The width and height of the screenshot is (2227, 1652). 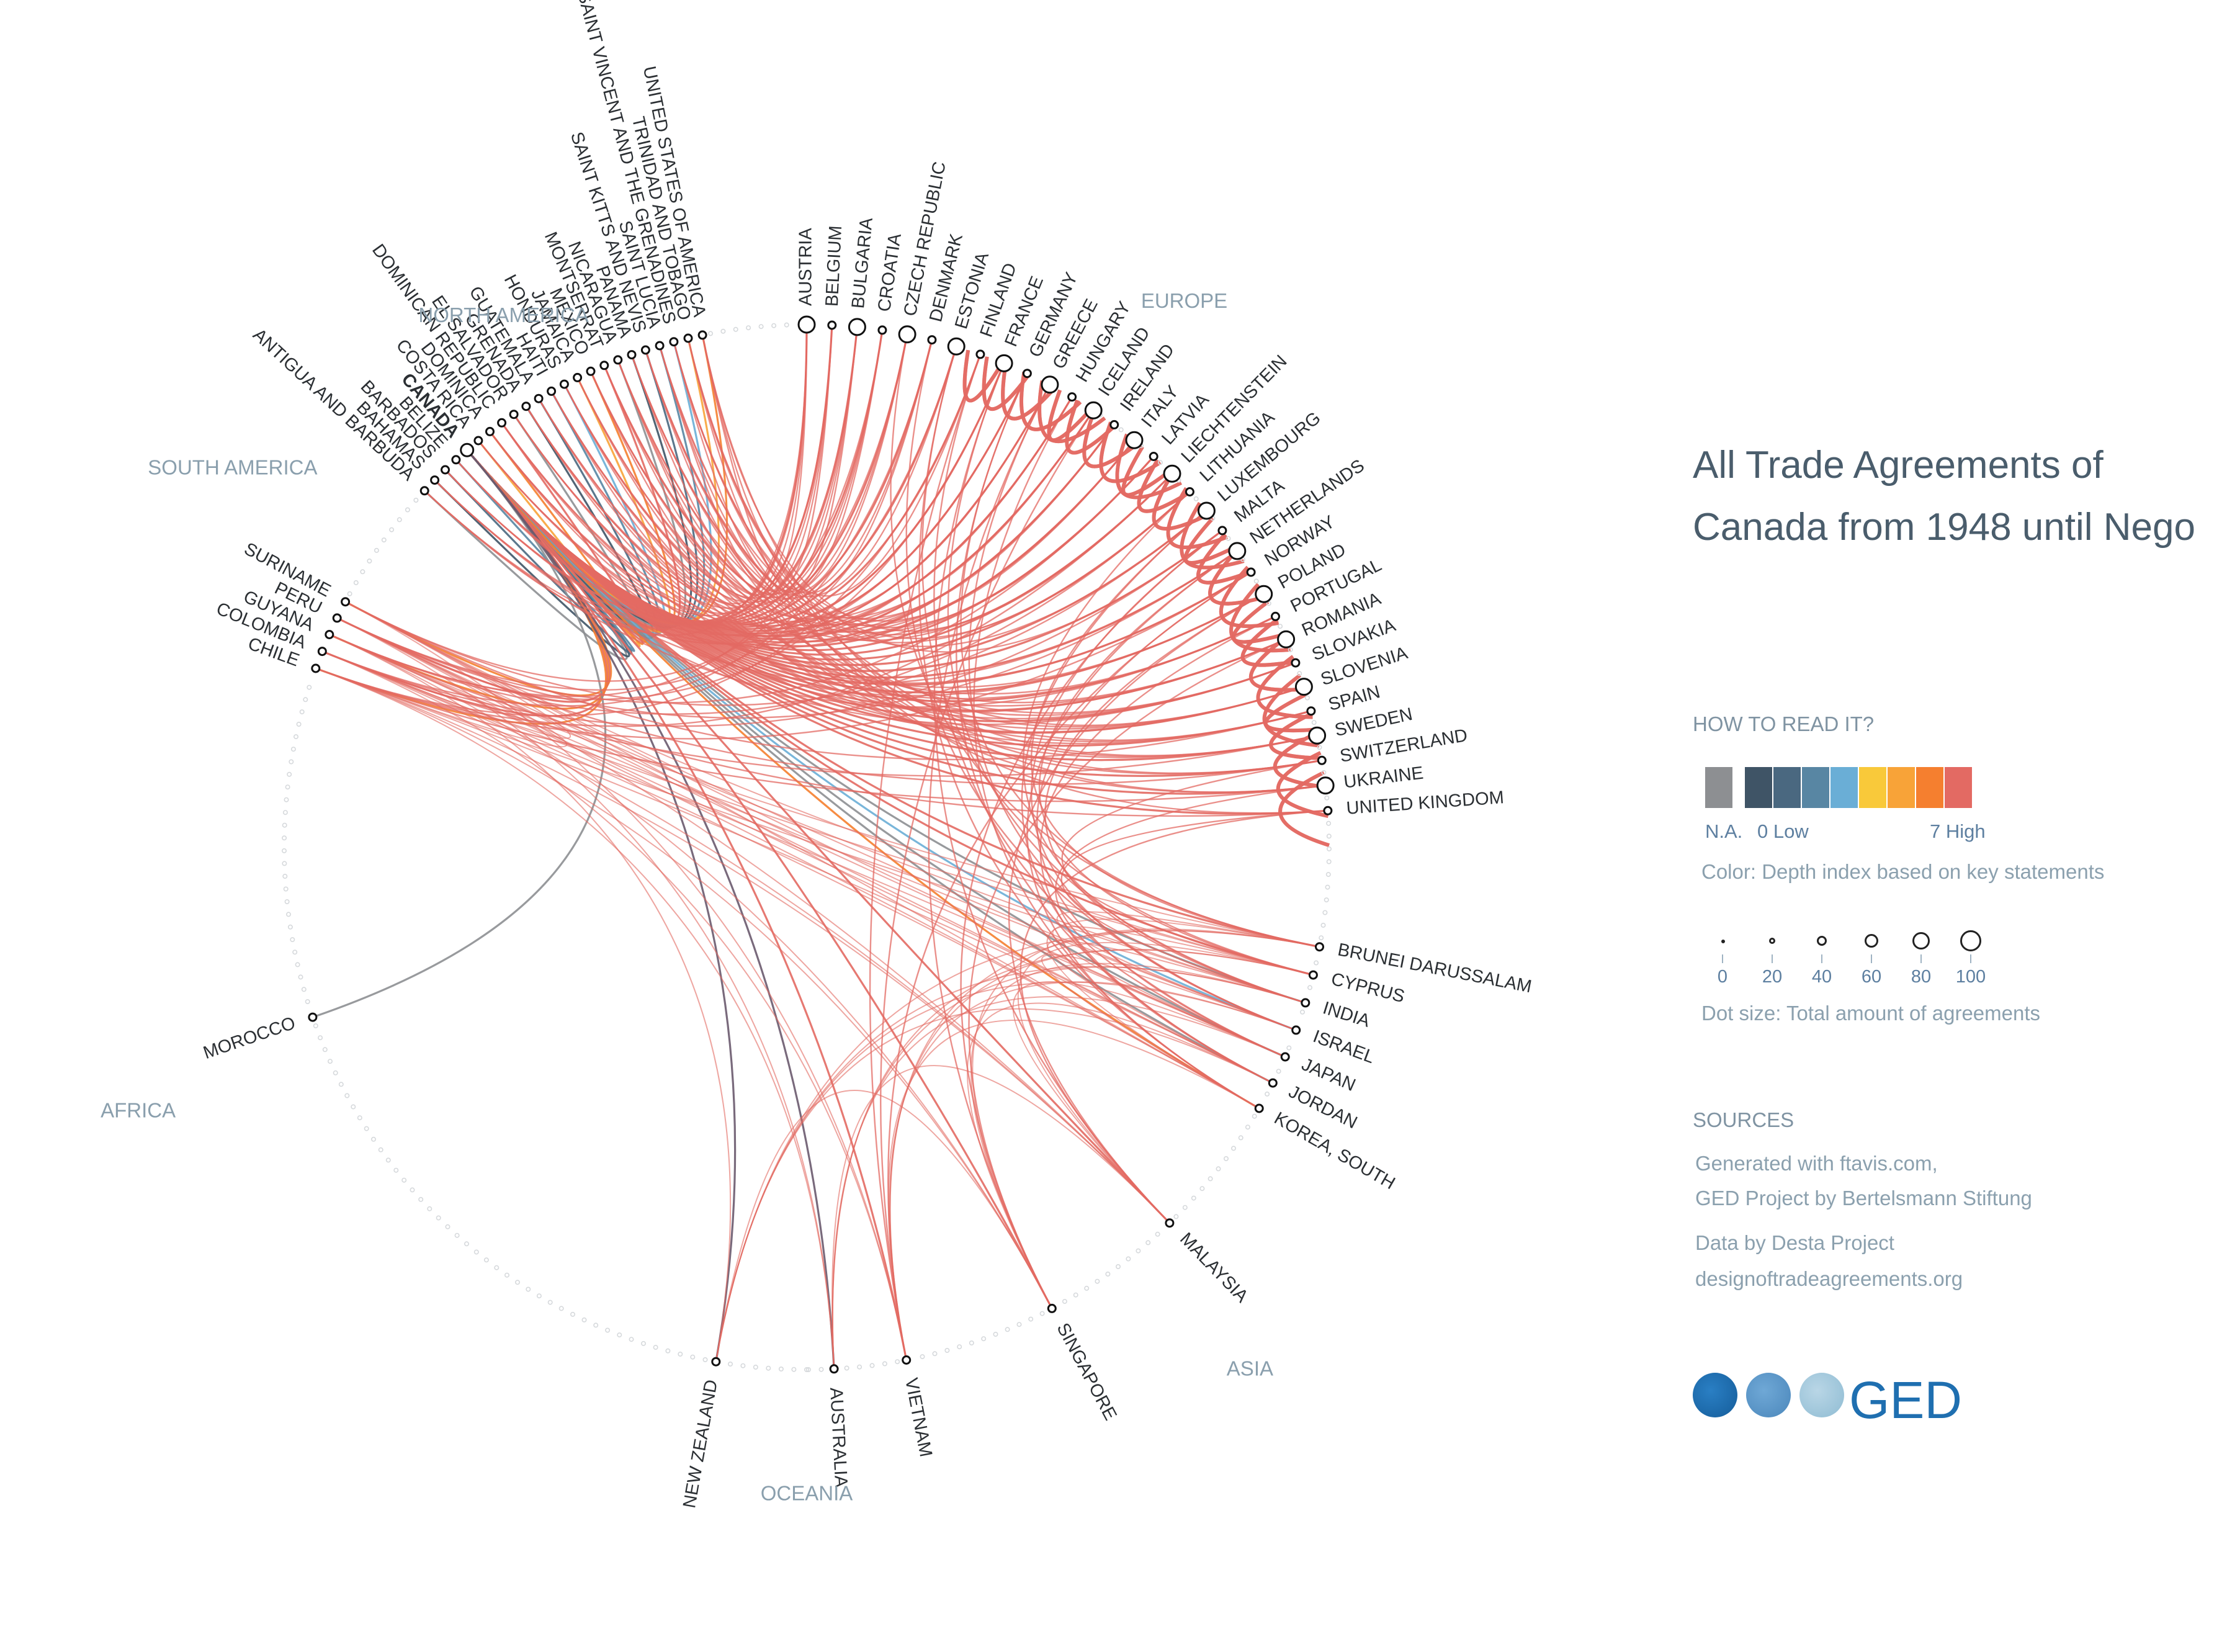 What do you see at coordinates (862, 263) in the screenshot?
I see `country-label: BULGARIA` at bounding box center [862, 263].